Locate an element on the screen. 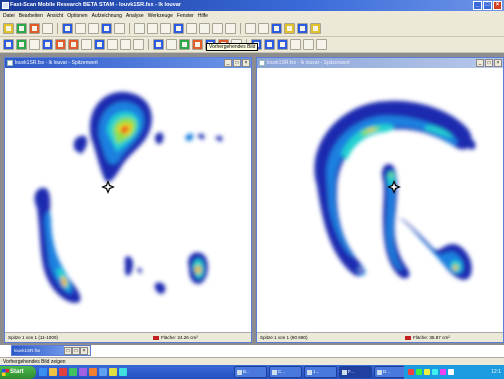 The width and height of the screenshot is (504, 379). save-icon is located at coordinates (67, 28).